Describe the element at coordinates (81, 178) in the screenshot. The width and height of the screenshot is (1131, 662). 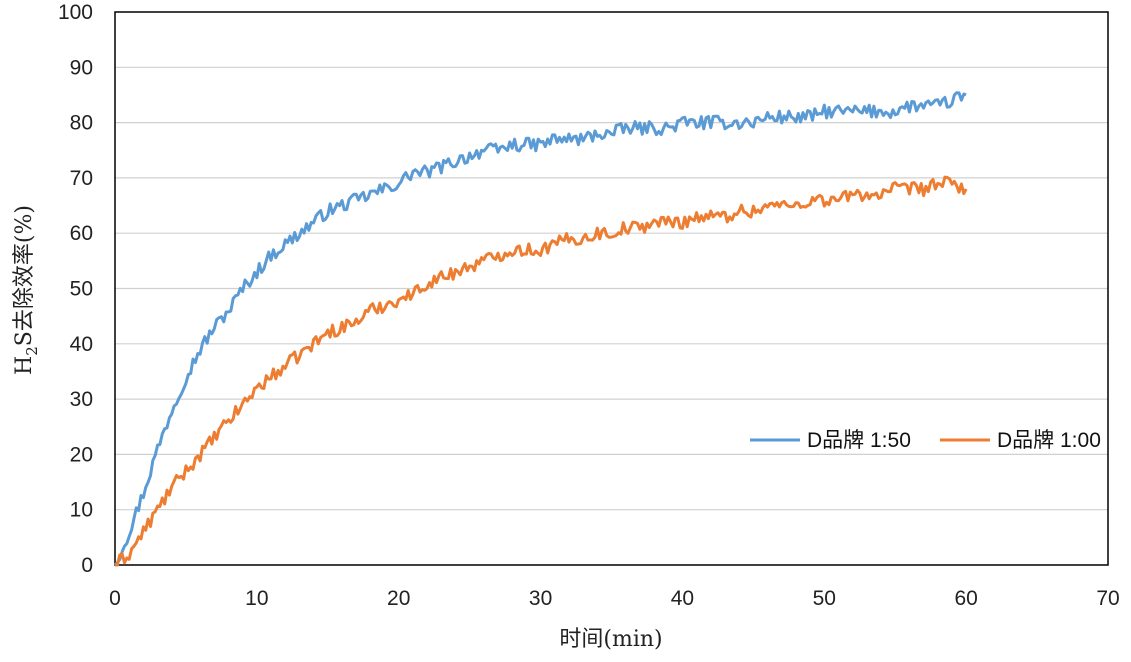
I see `y-tick-label: 70` at that location.